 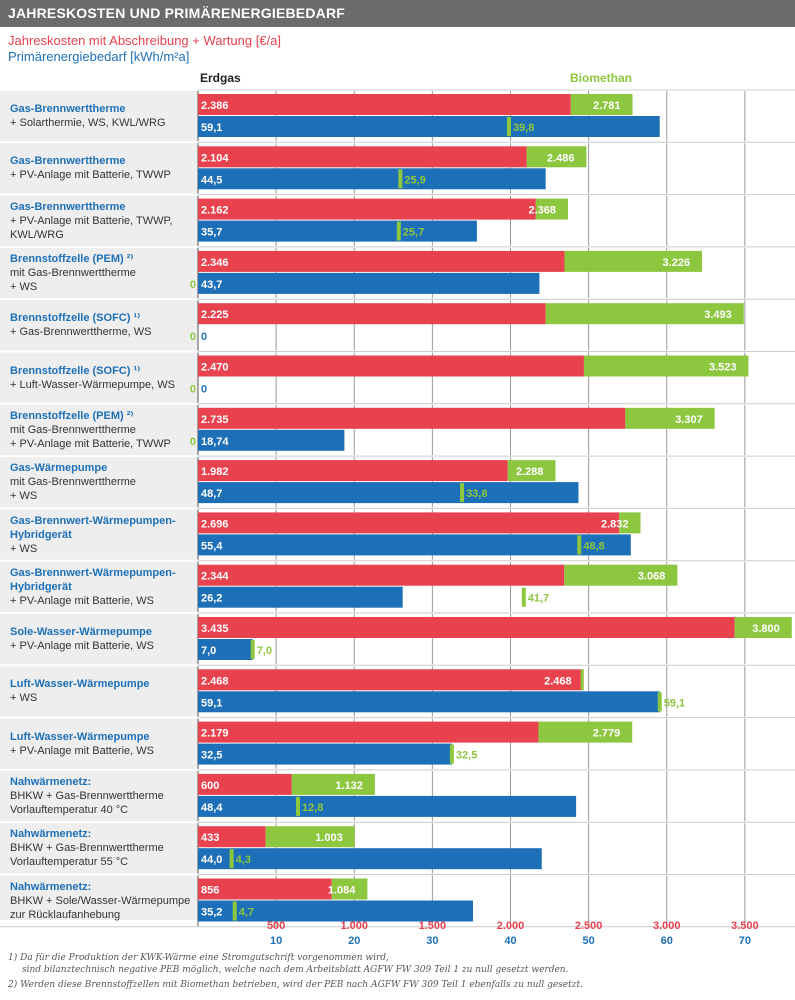 I want to click on row-label-line: + Solarthermie, WS, KWL/WRG, so click(x=88, y=123).